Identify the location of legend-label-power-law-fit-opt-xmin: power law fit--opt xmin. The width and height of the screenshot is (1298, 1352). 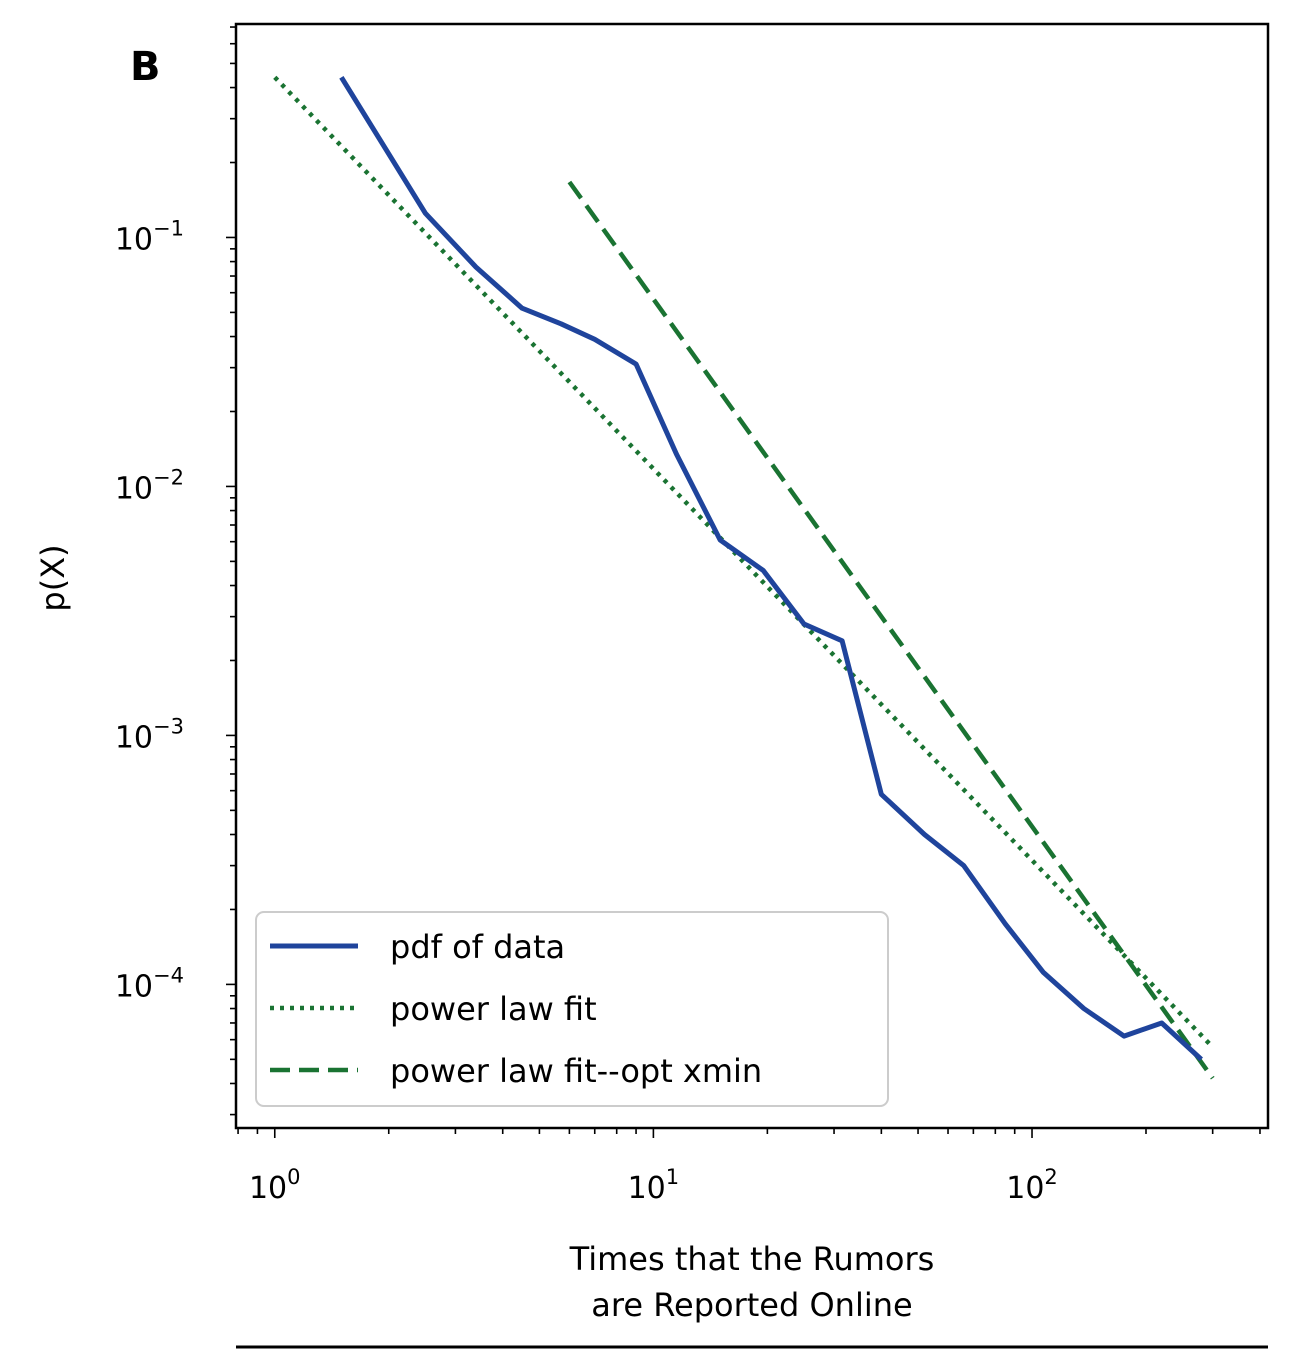
(576, 1071).